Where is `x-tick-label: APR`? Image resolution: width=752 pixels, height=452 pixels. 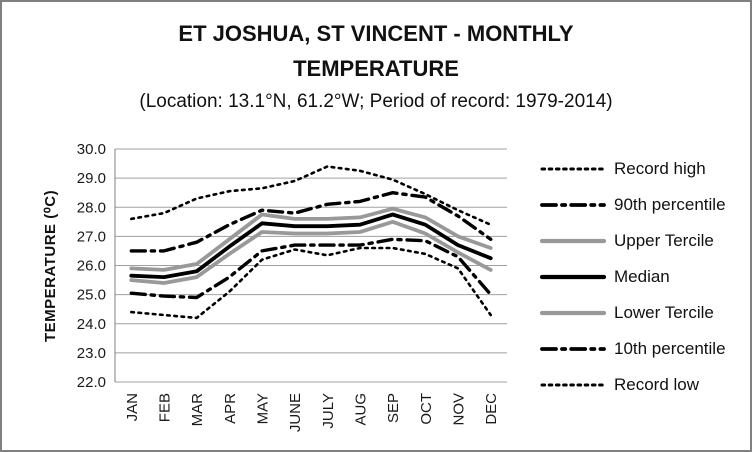
x-tick-label: APR is located at coordinates (230, 408).